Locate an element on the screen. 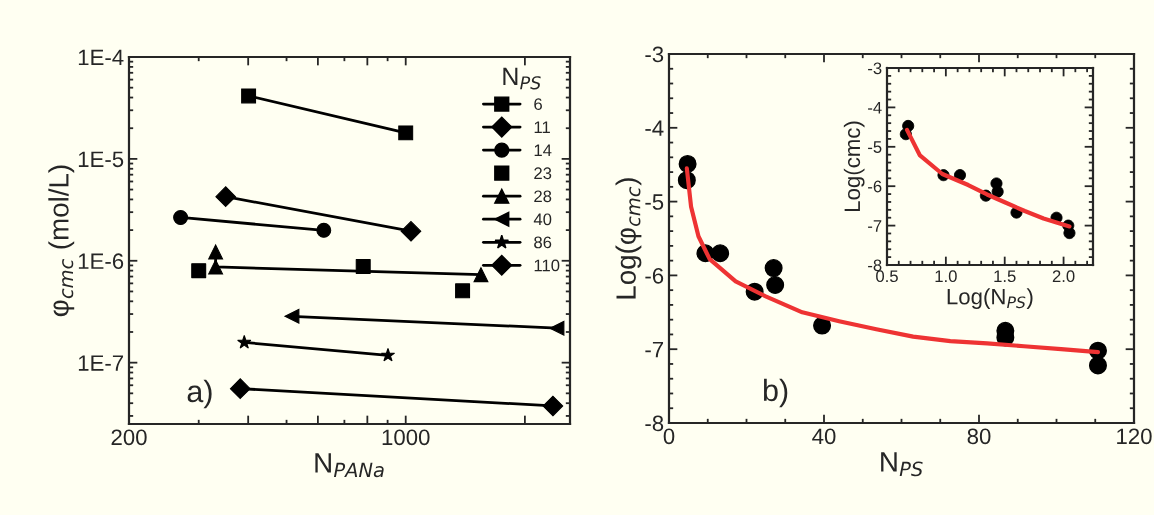  x-axis-title: N$_{PANa}$ is located at coordinates (349, 465).